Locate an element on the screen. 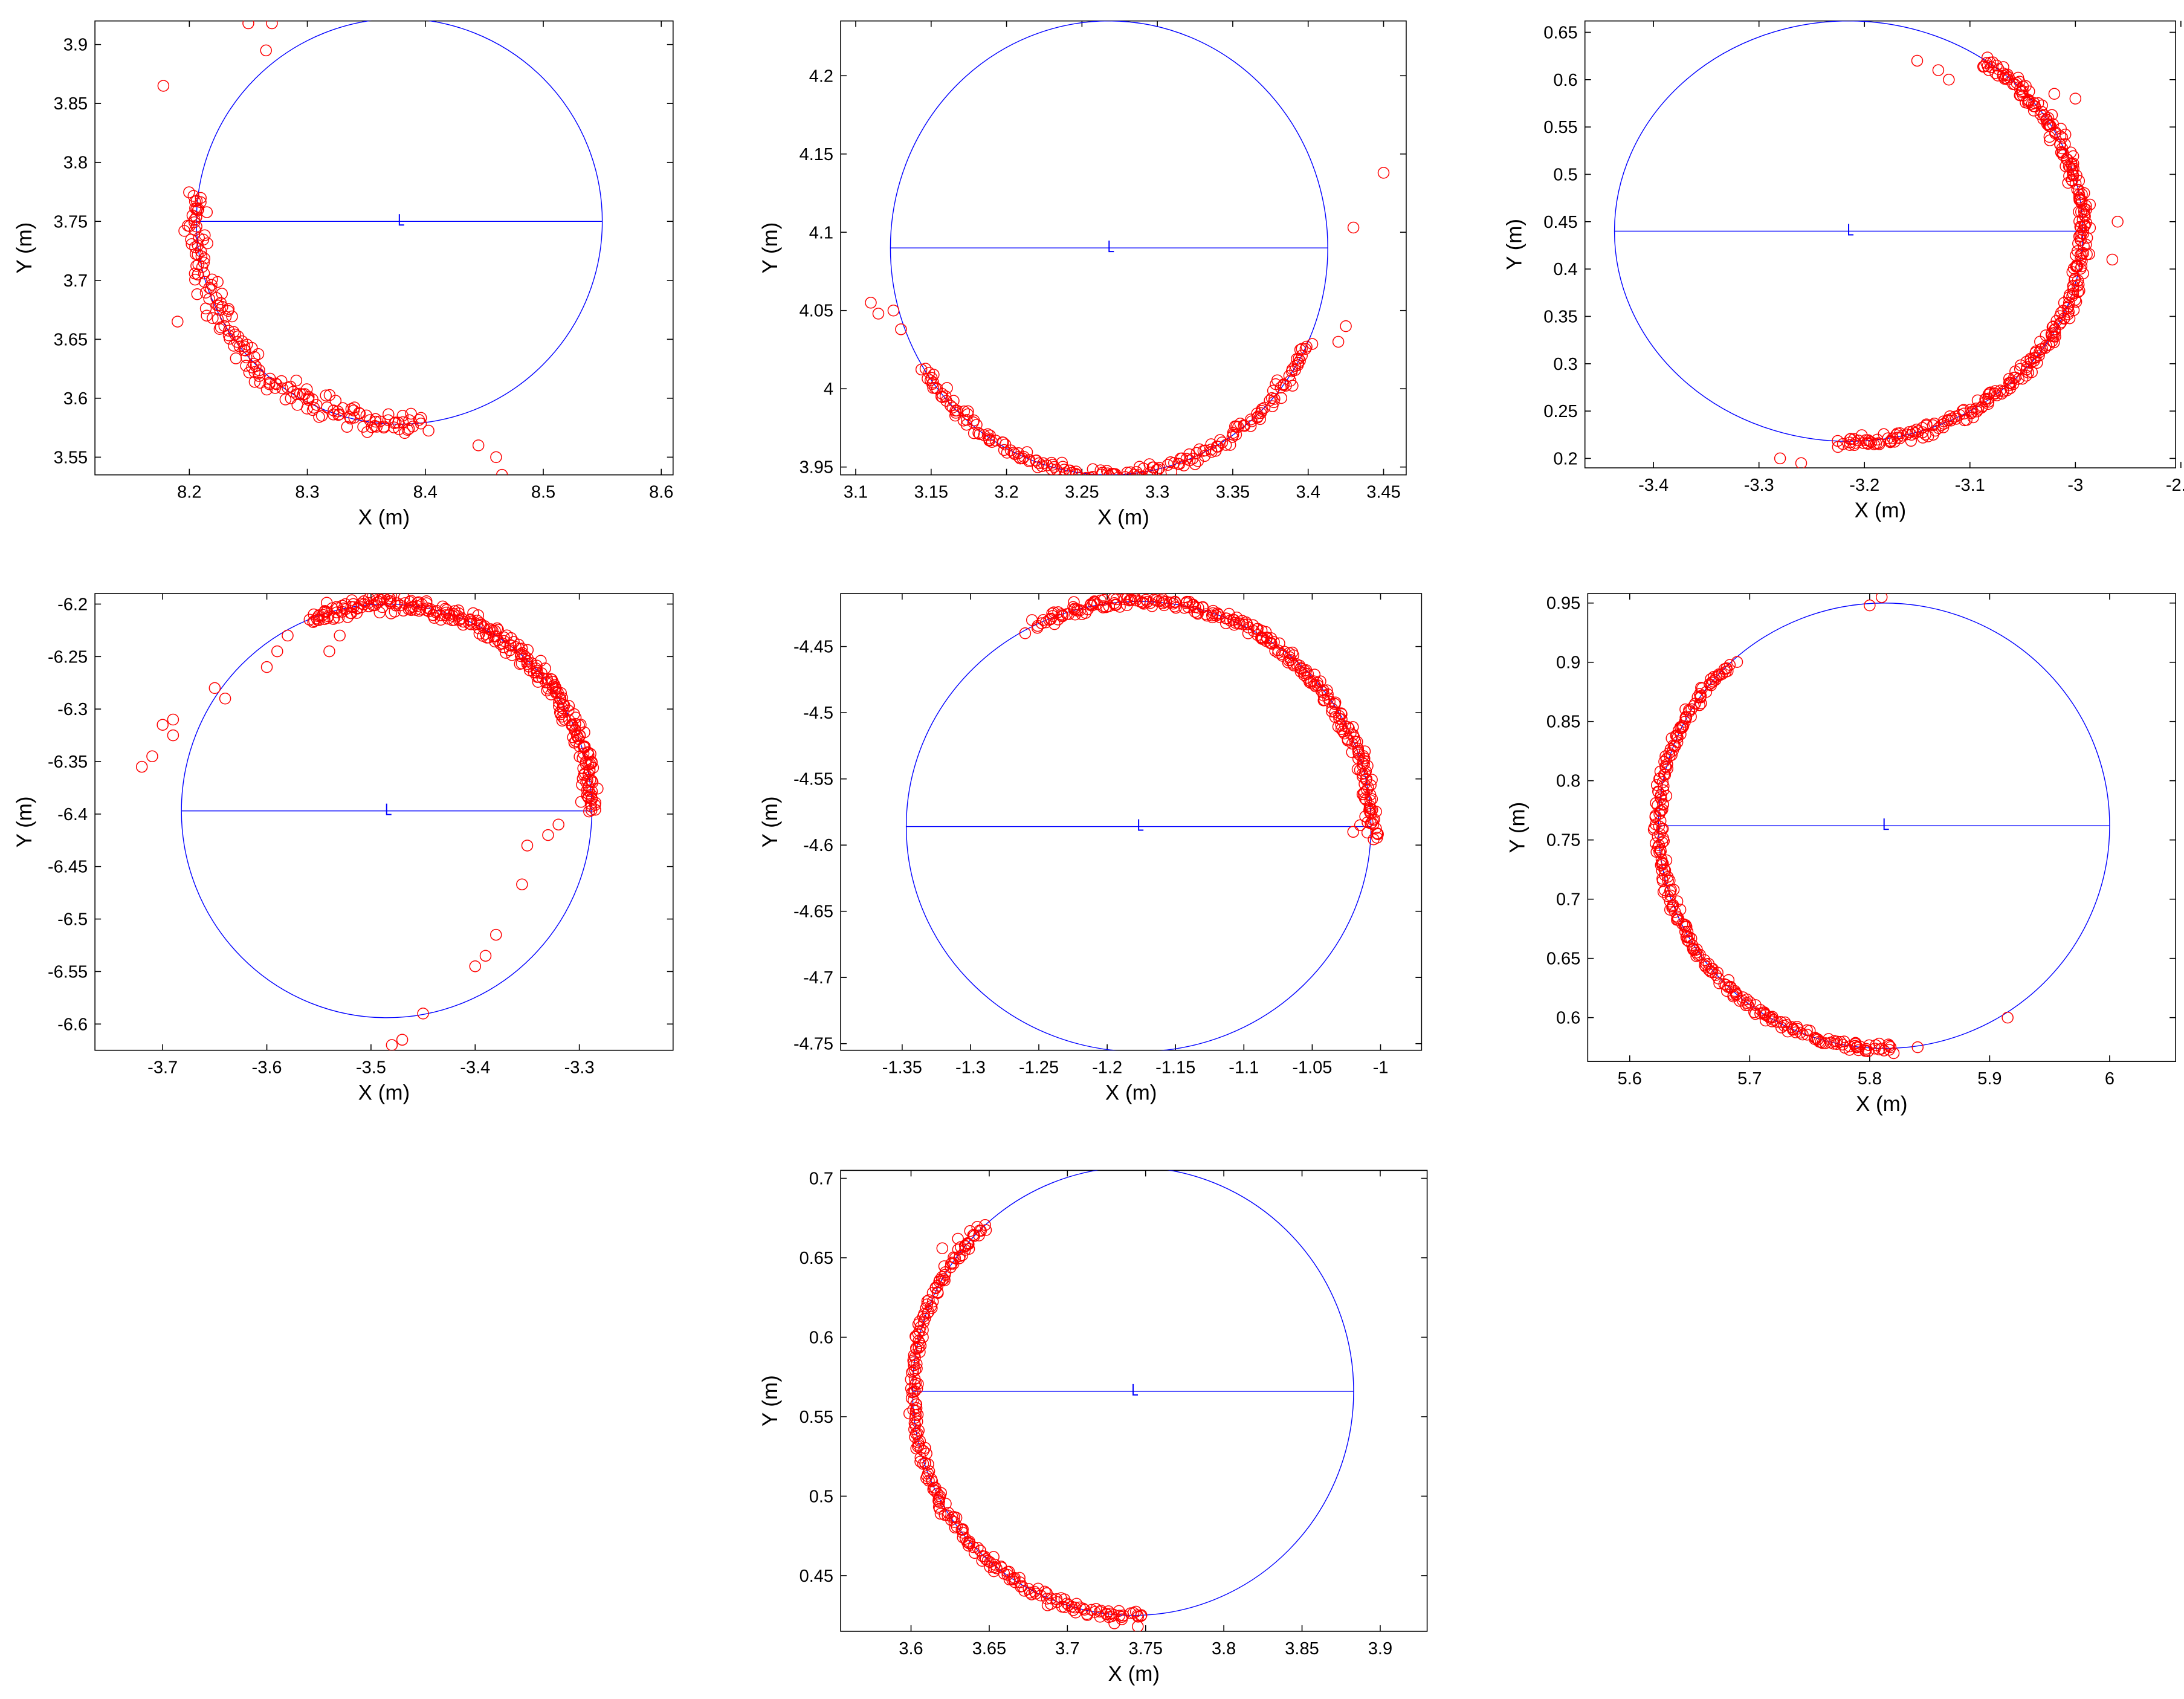 Image resolution: width=2184 pixels, height=1699 pixels. y-tick-label: 3.75 is located at coordinates (71, 221).